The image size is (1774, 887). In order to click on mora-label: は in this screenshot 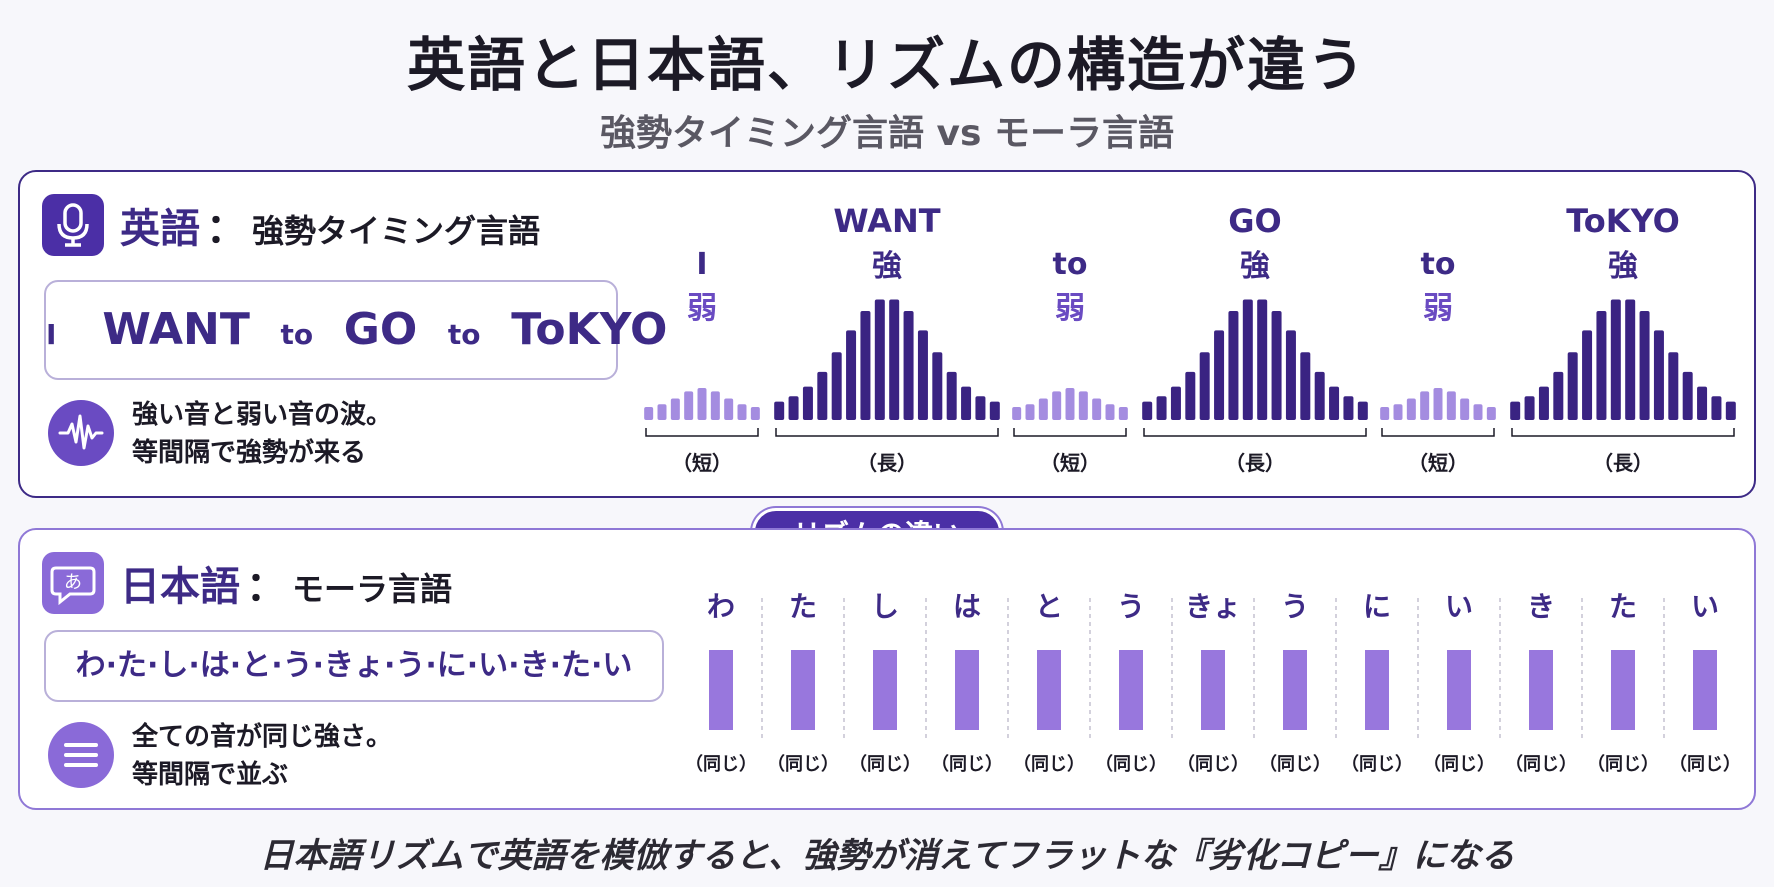, I will do `click(967, 606)`.